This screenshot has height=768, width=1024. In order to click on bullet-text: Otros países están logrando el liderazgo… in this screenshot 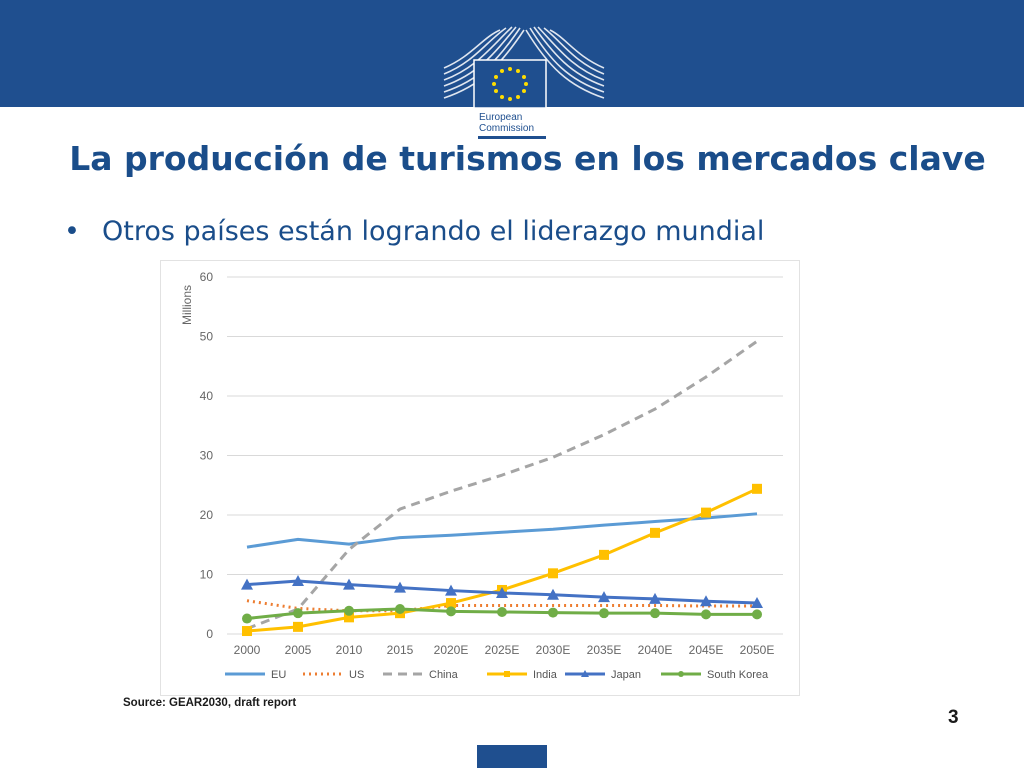, I will do `click(433, 231)`.